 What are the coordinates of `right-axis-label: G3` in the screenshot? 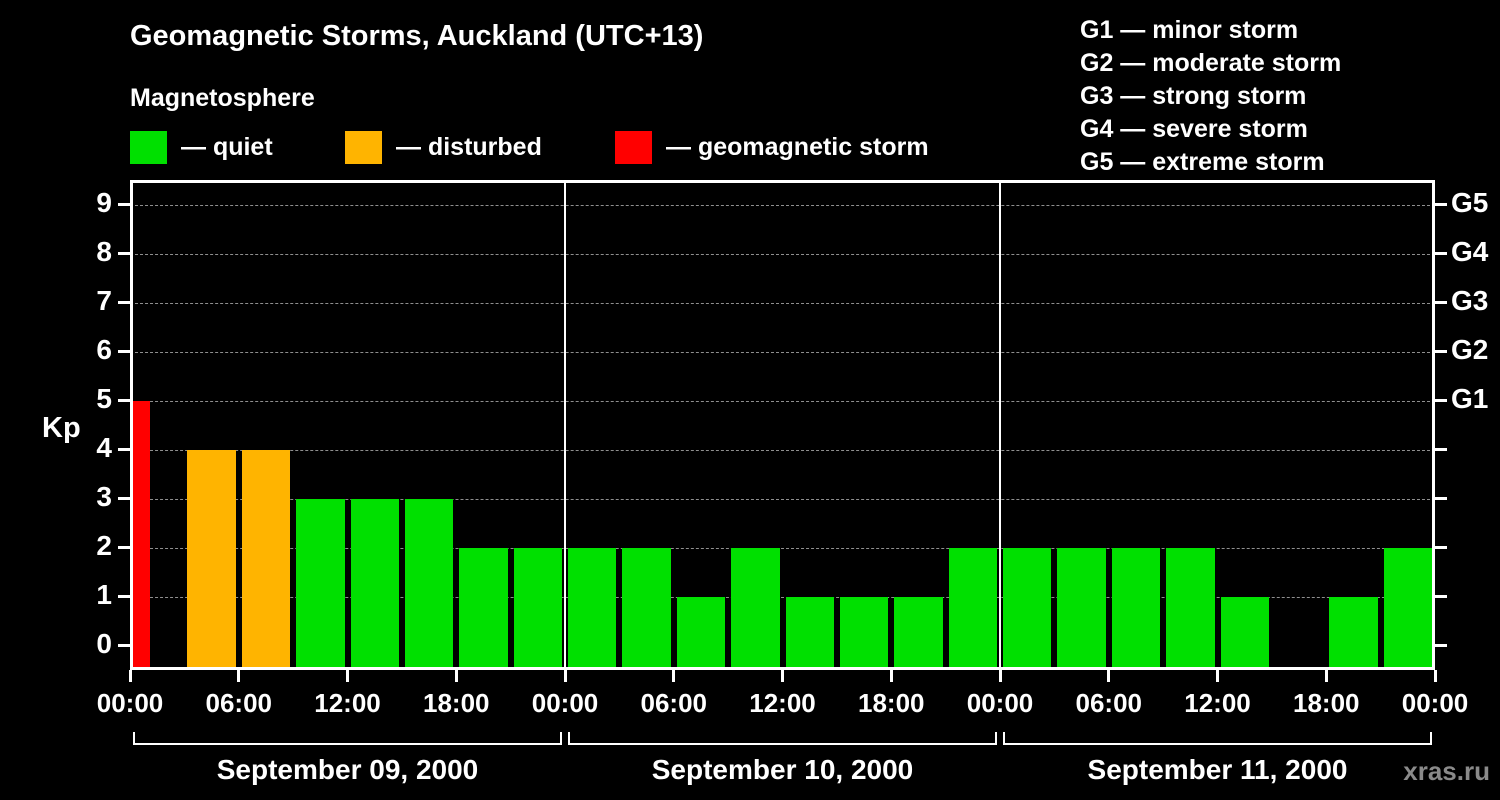 It's located at (1470, 300).